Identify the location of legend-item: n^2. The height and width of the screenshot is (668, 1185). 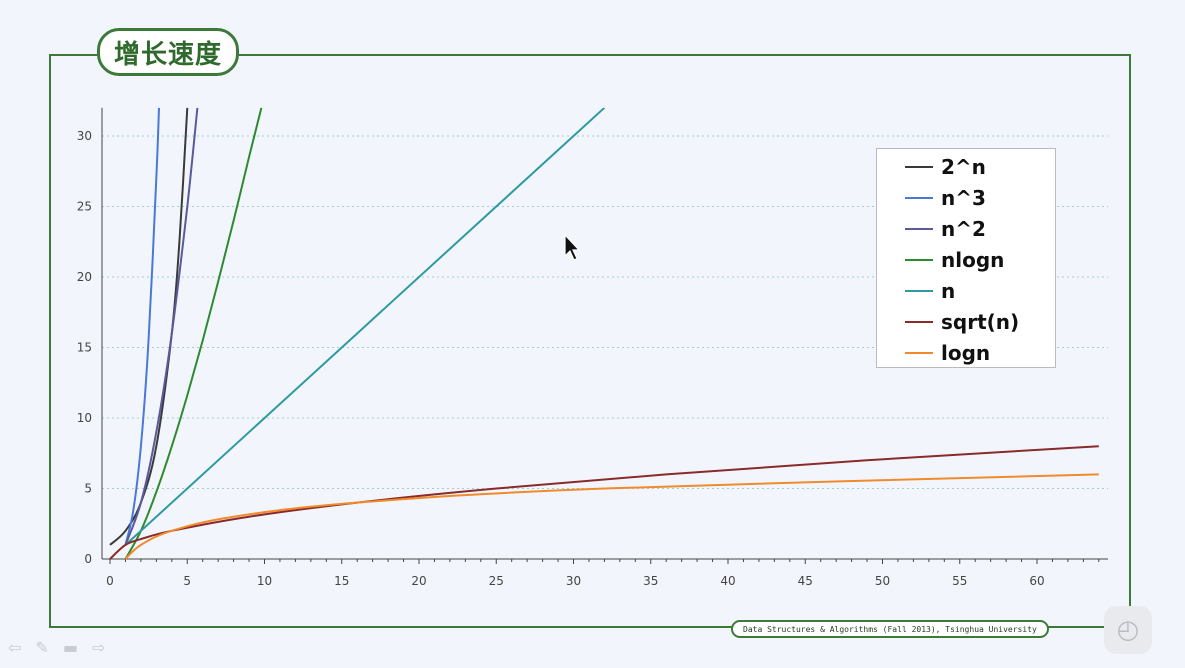
(945, 228).